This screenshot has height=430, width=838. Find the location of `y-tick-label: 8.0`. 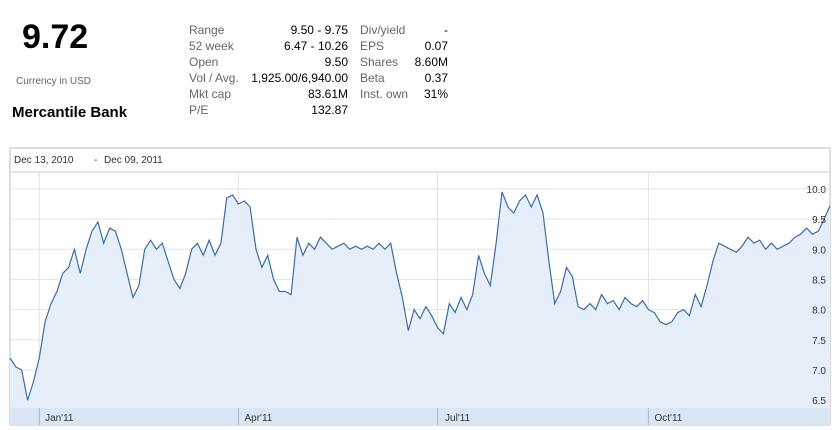

y-tick-label: 8.0 is located at coordinates (819, 311).